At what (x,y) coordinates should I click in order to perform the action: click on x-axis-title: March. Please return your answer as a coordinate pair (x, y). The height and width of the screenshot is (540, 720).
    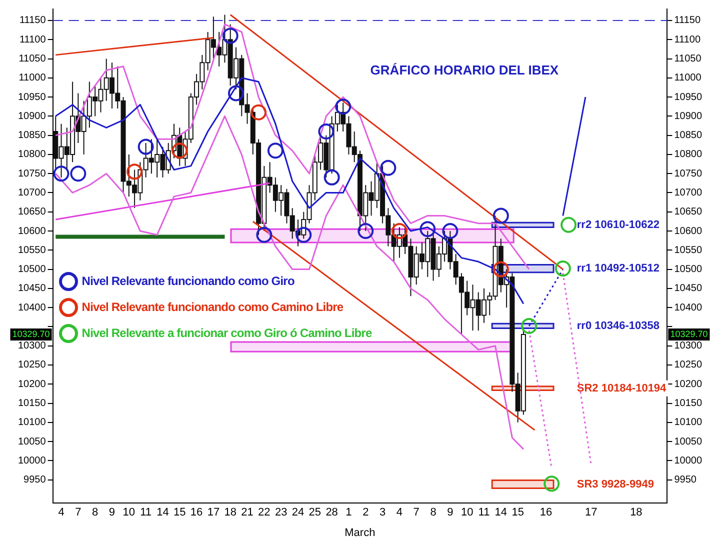
    Looking at the image, I should click on (360, 532).